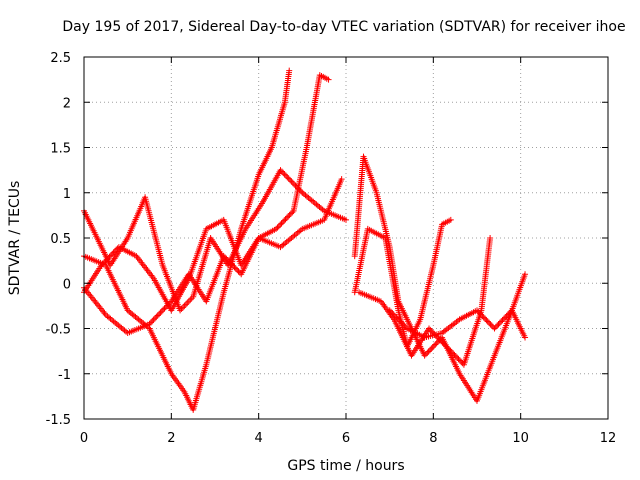  What do you see at coordinates (60, 58) in the screenshot?
I see `y-tick-label: 2.5` at bounding box center [60, 58].